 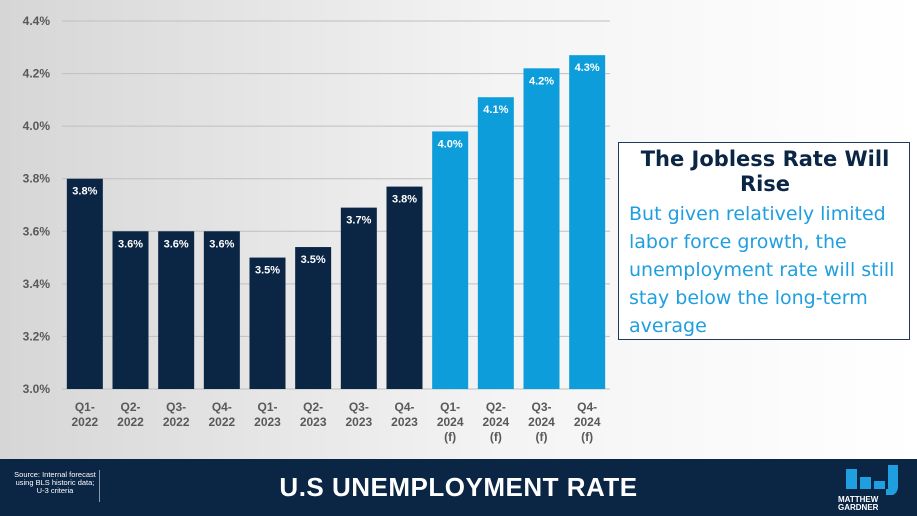 What do you see at coordinates (358, 221) in the screenshot?
I see `data-label: 3.7%` at bounding box center [358, 221].